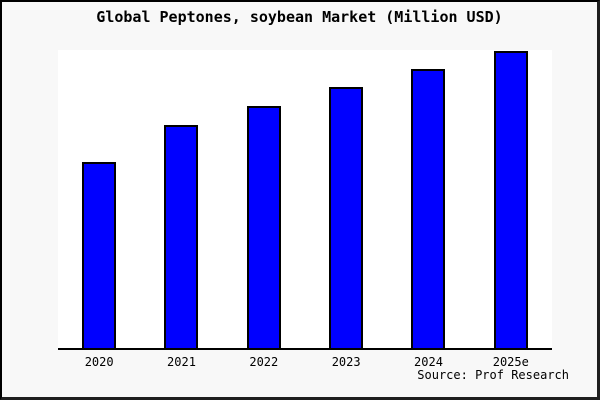 The width and height of the screenshot is (600, 400). What do you see at coordinates (264, 362) in the screenshot?
I see `x-tick-label-2022: 2022` at bounding box center [264, 362].